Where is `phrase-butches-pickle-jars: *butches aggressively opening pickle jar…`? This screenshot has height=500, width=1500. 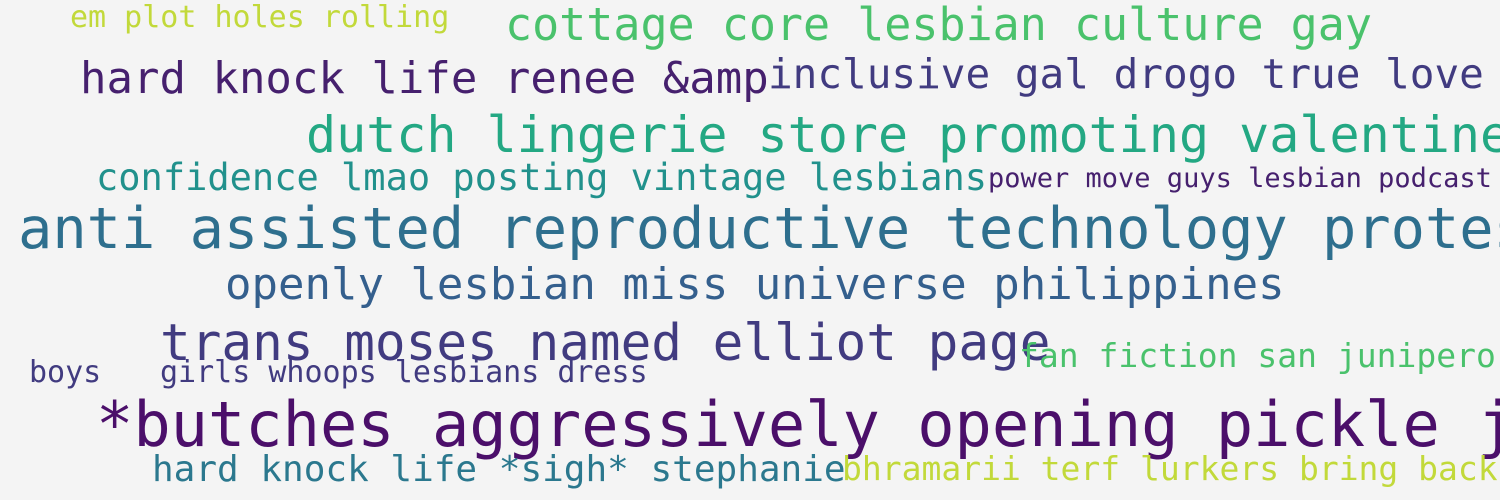 phrase-butches-pickle-jars: *butches aggressively opening pickle jar… is located at coordinates (798, 424).